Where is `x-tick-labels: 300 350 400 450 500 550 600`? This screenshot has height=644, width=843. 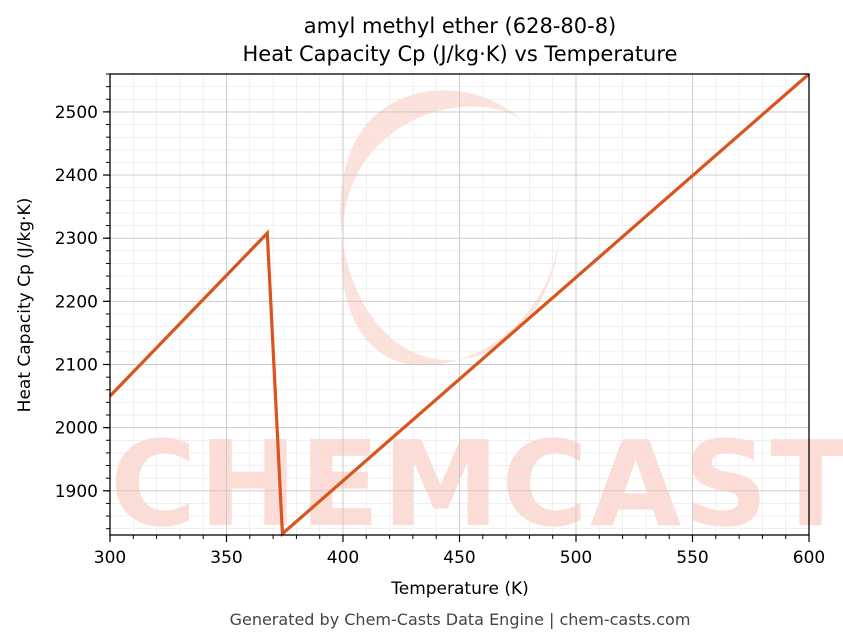 x-tick-labels: 300 350 400 450 500 550 600 is located at coordinates (459, 558).